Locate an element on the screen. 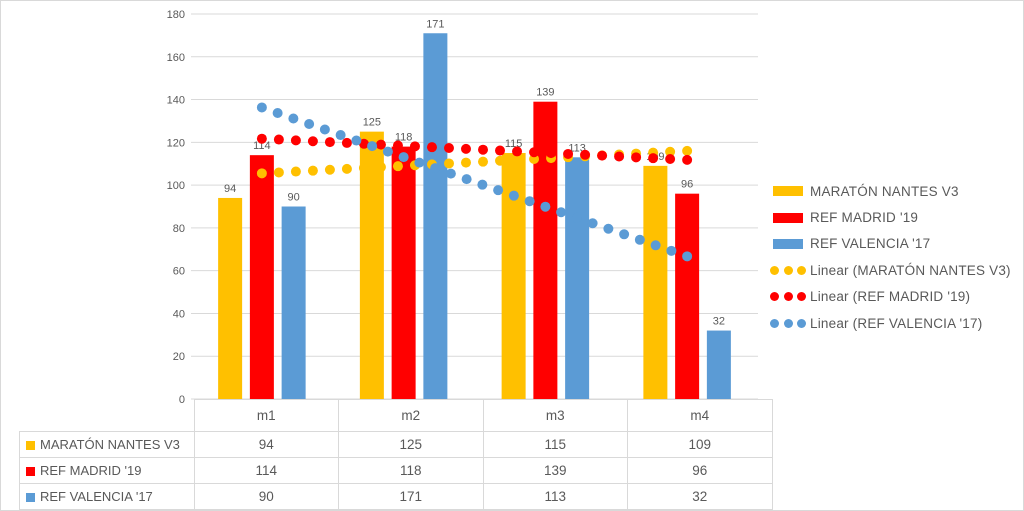 This screenshot has height=511, width=1024. legend-label: Linear (REF MADRID '19) is located at coordinates (890, 297).